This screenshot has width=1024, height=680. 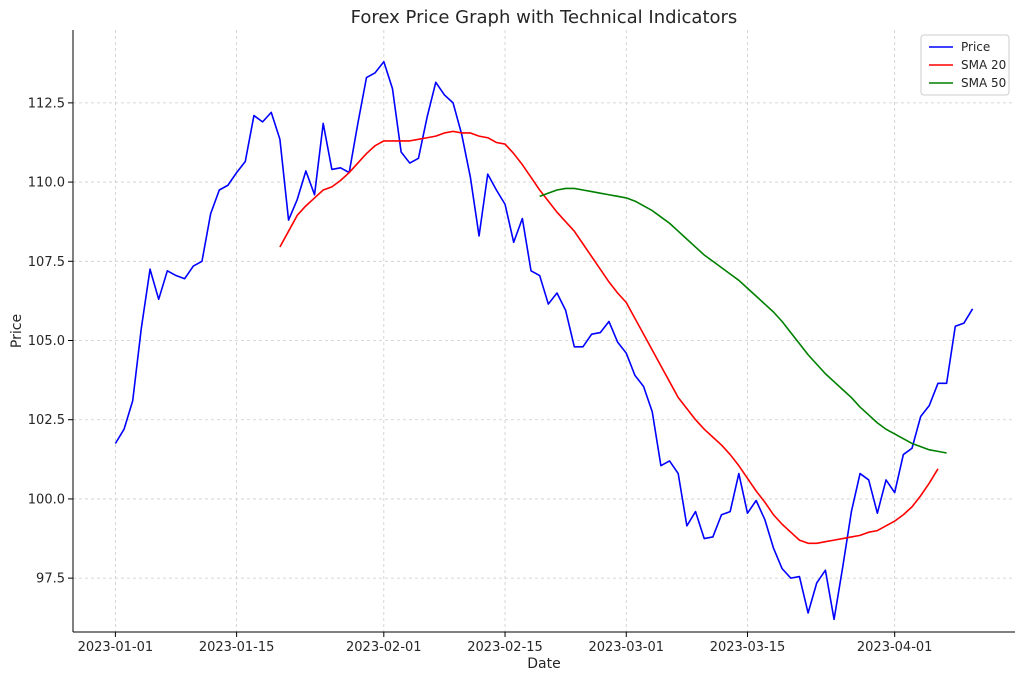 I want to click on x-tick-label: 2023-01-15, so click(x=237, y=647).